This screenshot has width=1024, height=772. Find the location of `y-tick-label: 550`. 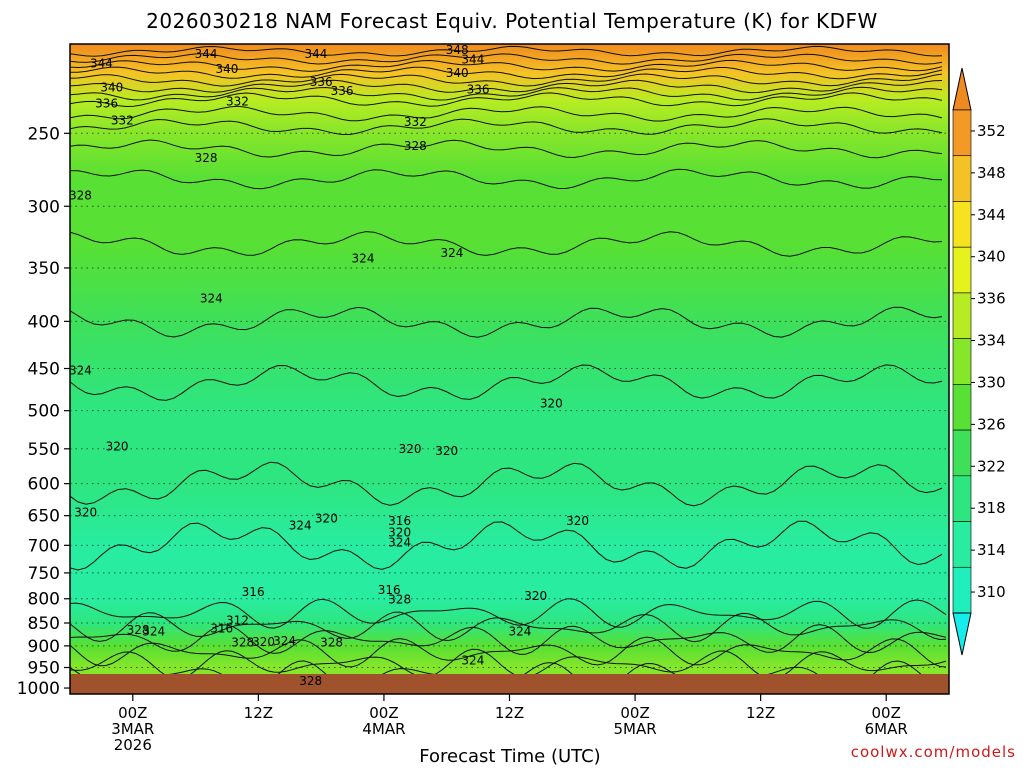

y-tick-label: 550 is located at coordinates (44, 450).